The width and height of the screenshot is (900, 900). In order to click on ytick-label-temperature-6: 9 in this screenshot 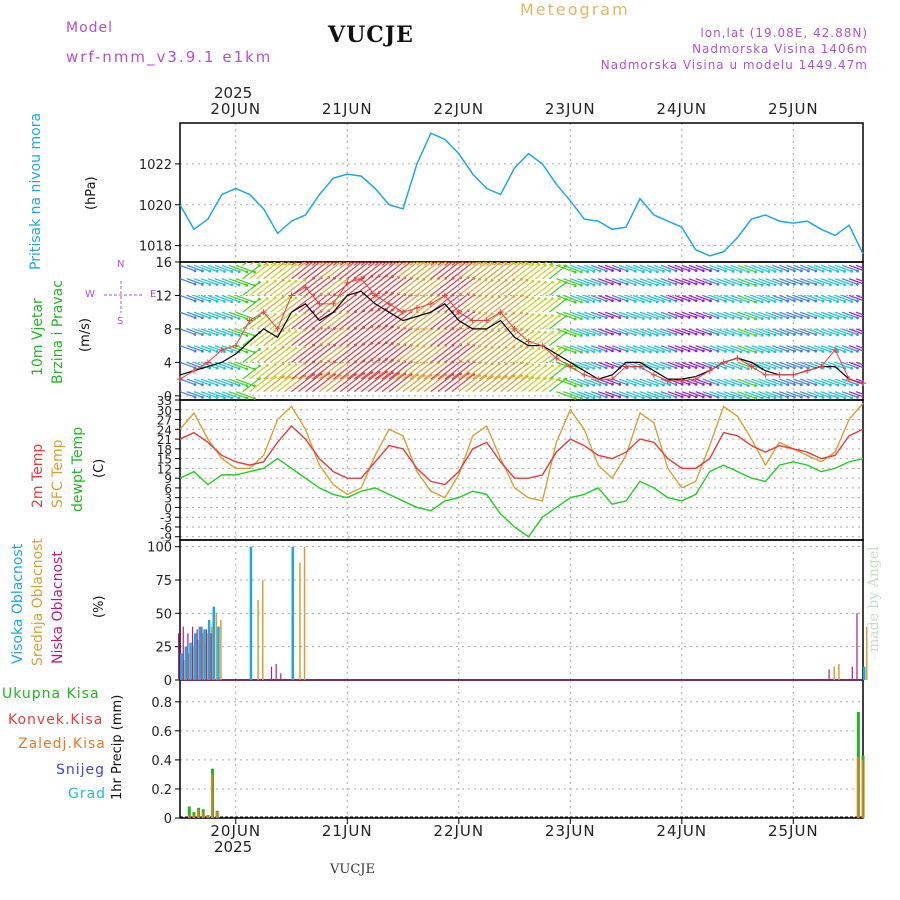, I will do `click(168, 479)`.